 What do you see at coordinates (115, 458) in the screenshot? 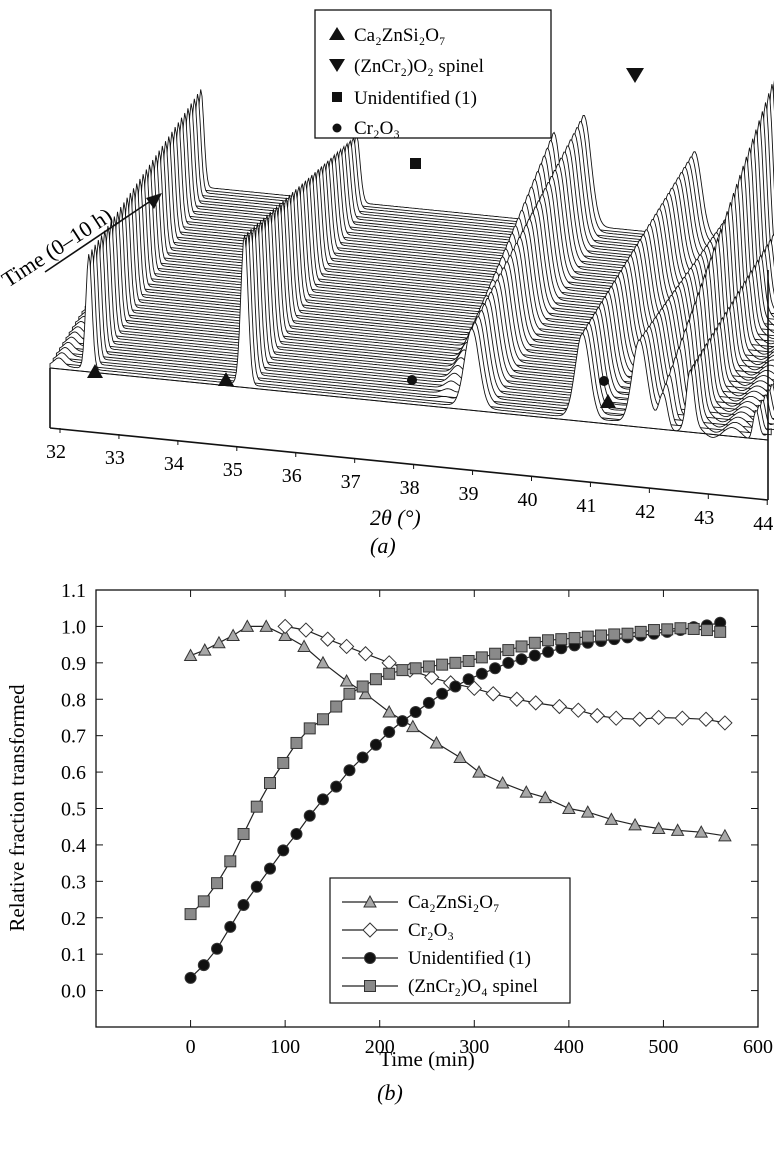
I see `panel-a-x-tick-label: 33` at bounding box center [115, 458].